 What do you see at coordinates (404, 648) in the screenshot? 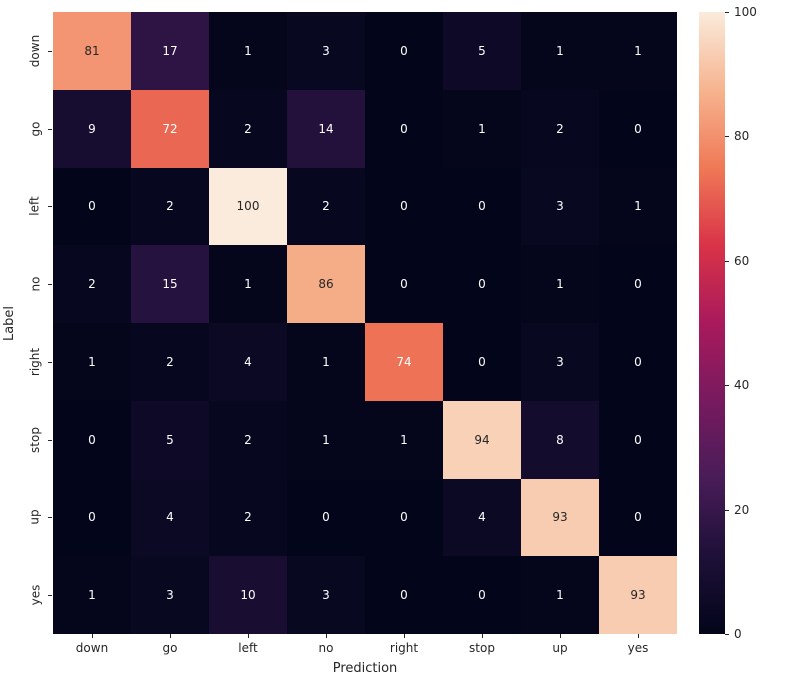
I see `x-tick-label: right` at bounding box center [404, 648].